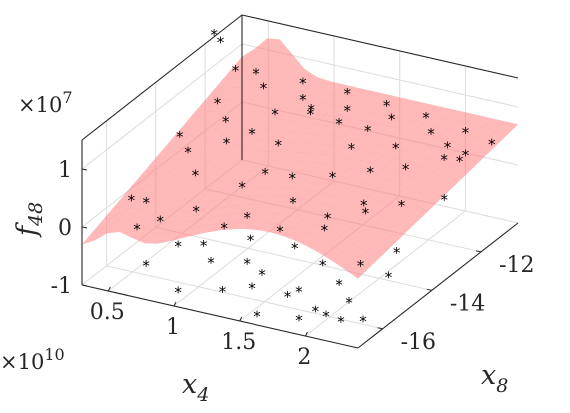 The height and width of the screenshot is (413, 570). Describe the element at coordinates (32, 359) in the screenshot. I see `x-multiplier: ×10¹⁰` at that location.